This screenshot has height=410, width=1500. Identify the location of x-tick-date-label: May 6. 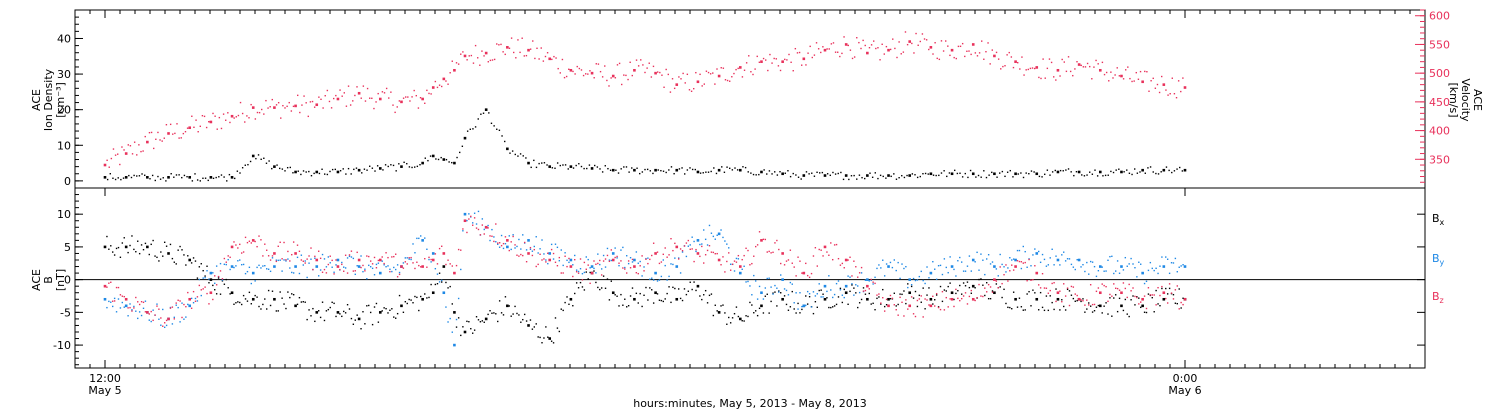
(1184, 390).